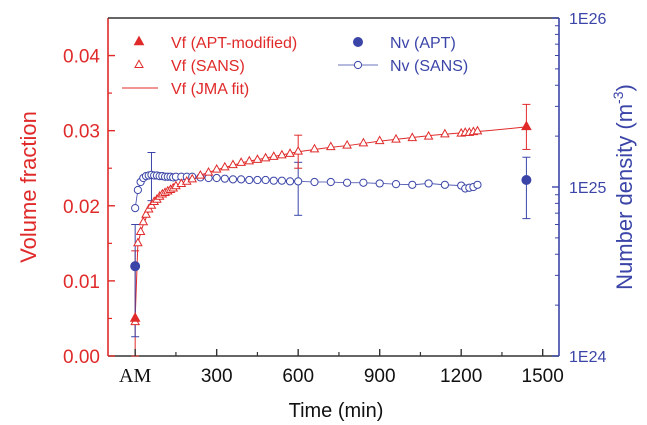 This screenshot has width=647, height=425. I want to click on legend-symbol-vf-sans, so click(139, 63).